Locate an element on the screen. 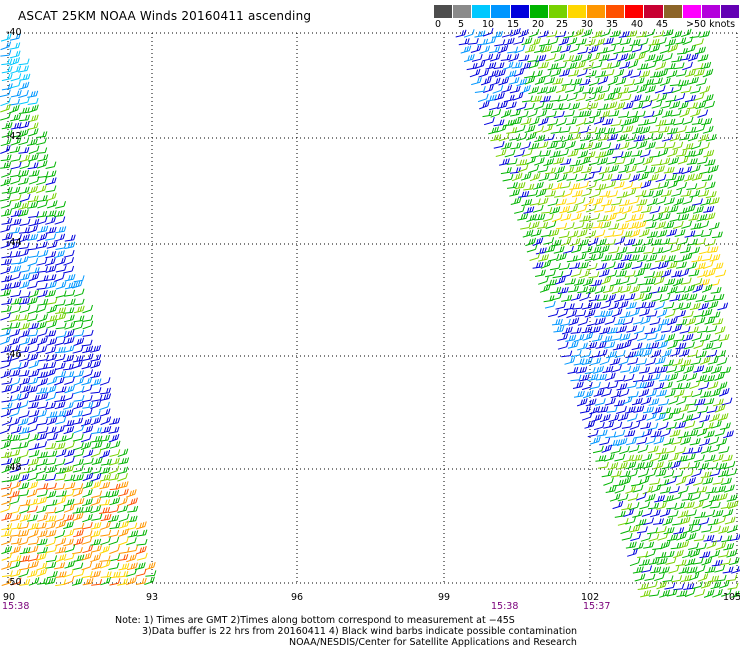  legend-swatch is located at coordinates (711, 11).